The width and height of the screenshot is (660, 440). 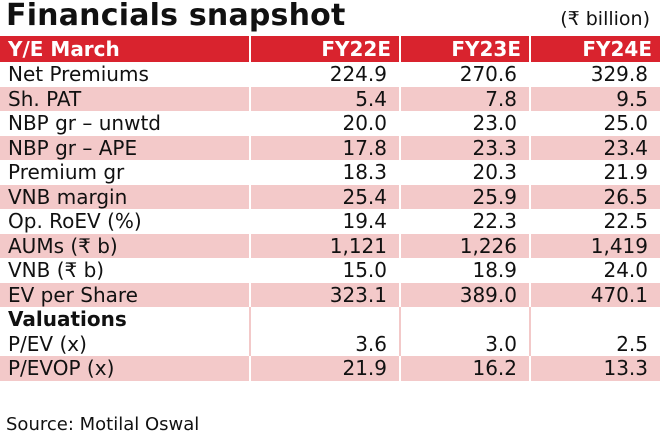 What do you see at coordinates (125, 343) in the screenshot?
I see `row-label: P/EV (x)` at bounding box center [125, 343].